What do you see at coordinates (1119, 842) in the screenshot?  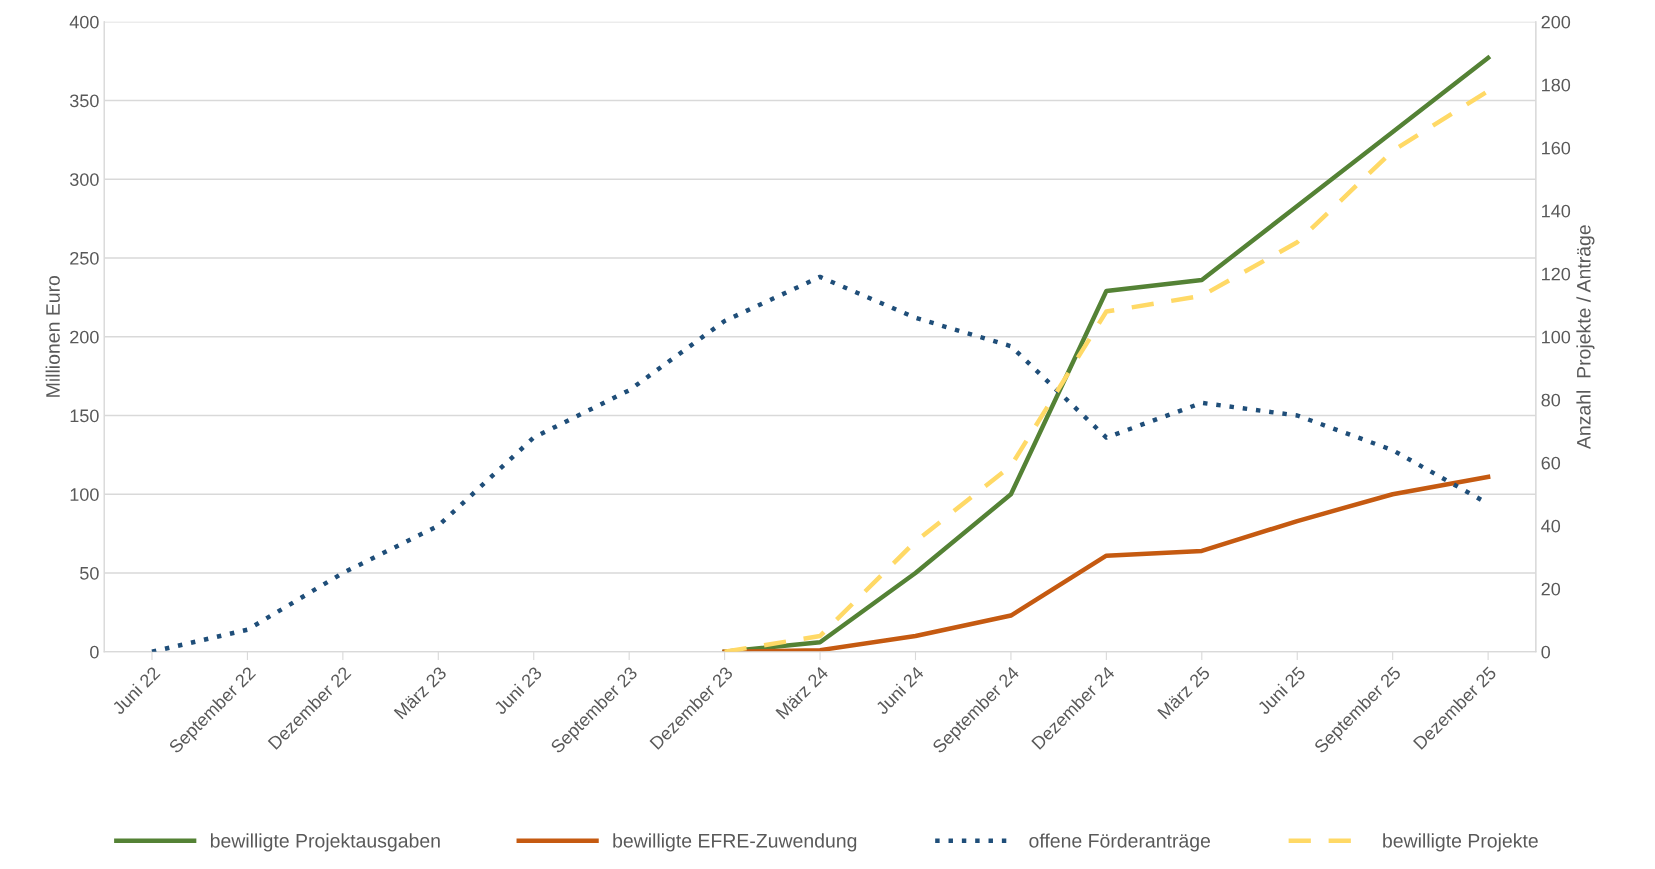 I see `legend-label: offene Förderanträge` at bounding box center [1119, 842].